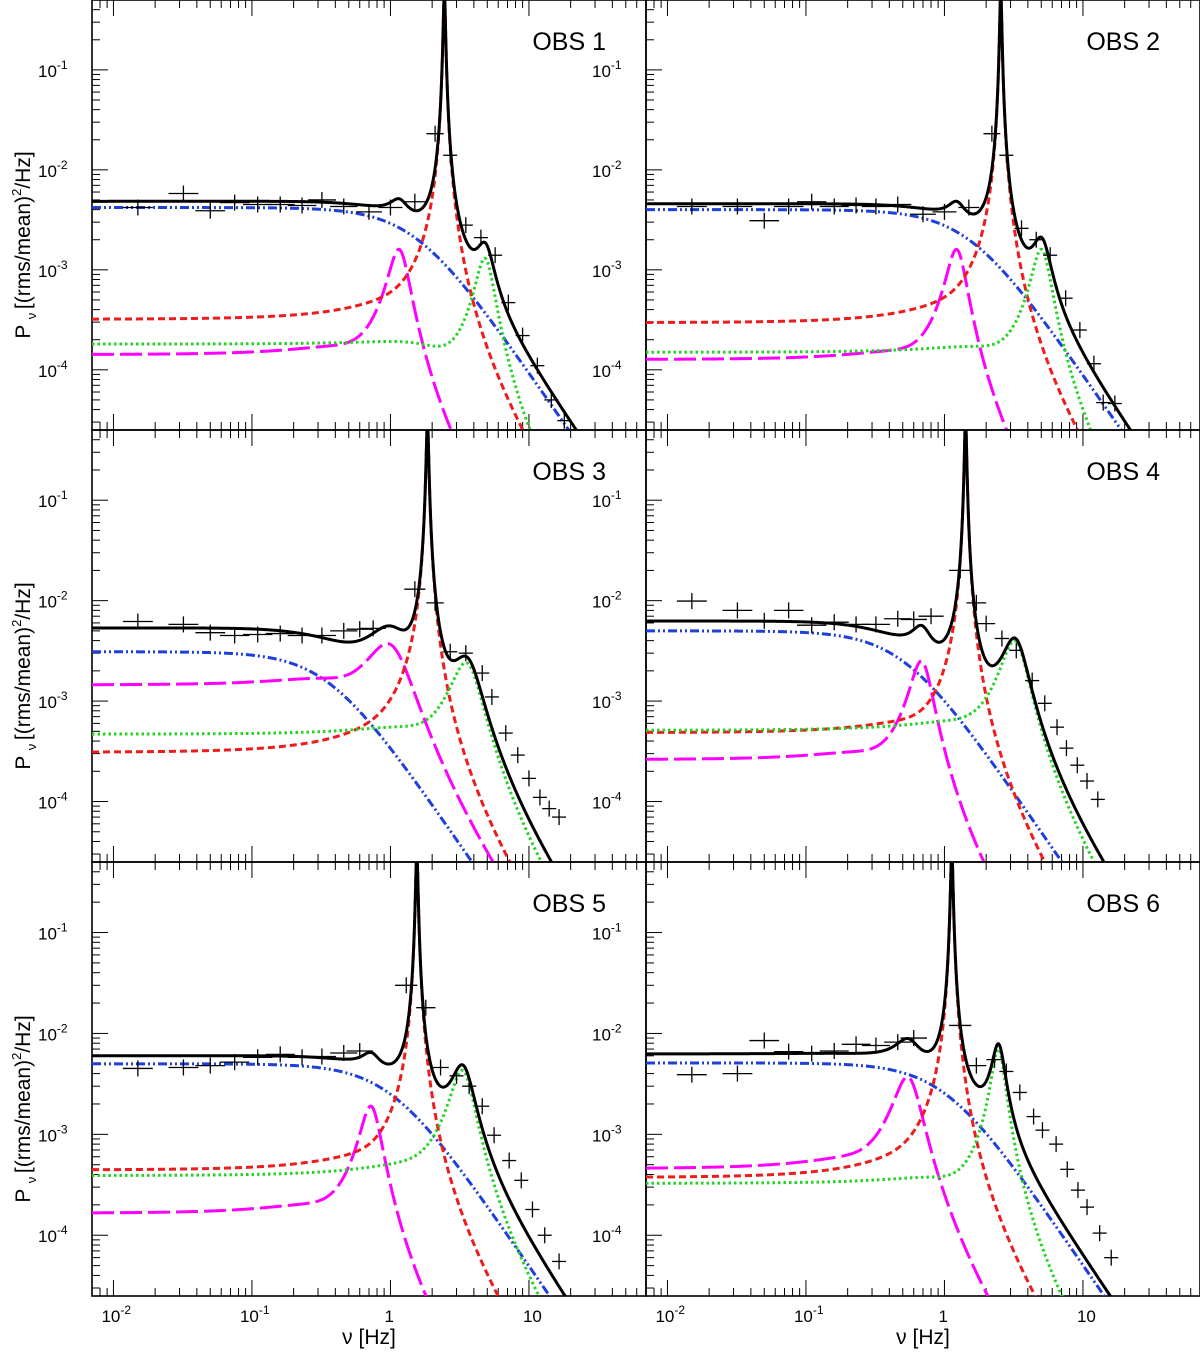 This screenshot has height=1359, width=1200. What do you see at coordinates (369, 1337) in the screenshot?
I see `x-axis-title-left: ν [Hz]` at bounding box center [369, 1337].